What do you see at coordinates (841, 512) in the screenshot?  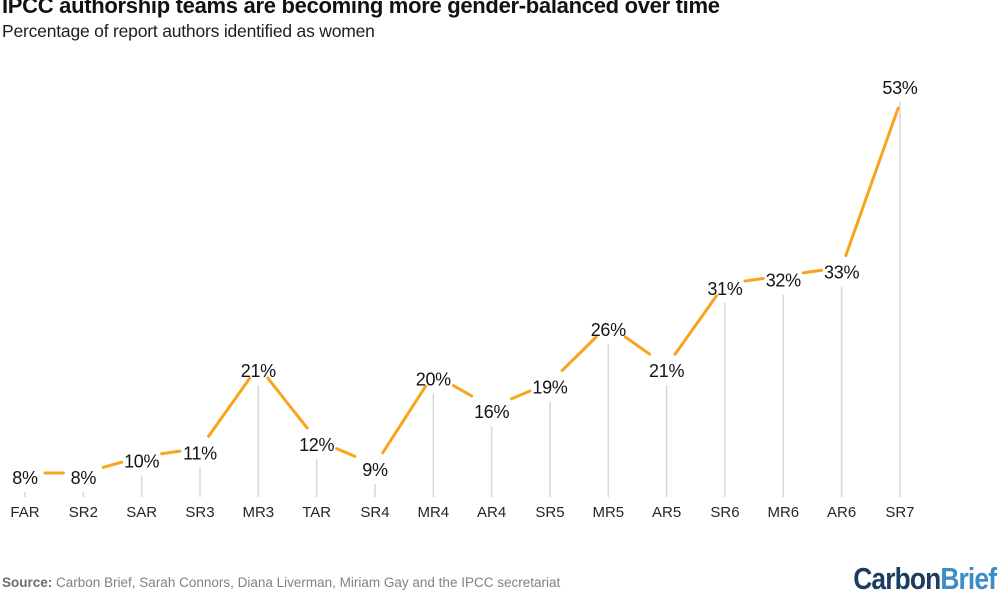 I see `x-axis-label: AR6` at bounding box center [841, 512].